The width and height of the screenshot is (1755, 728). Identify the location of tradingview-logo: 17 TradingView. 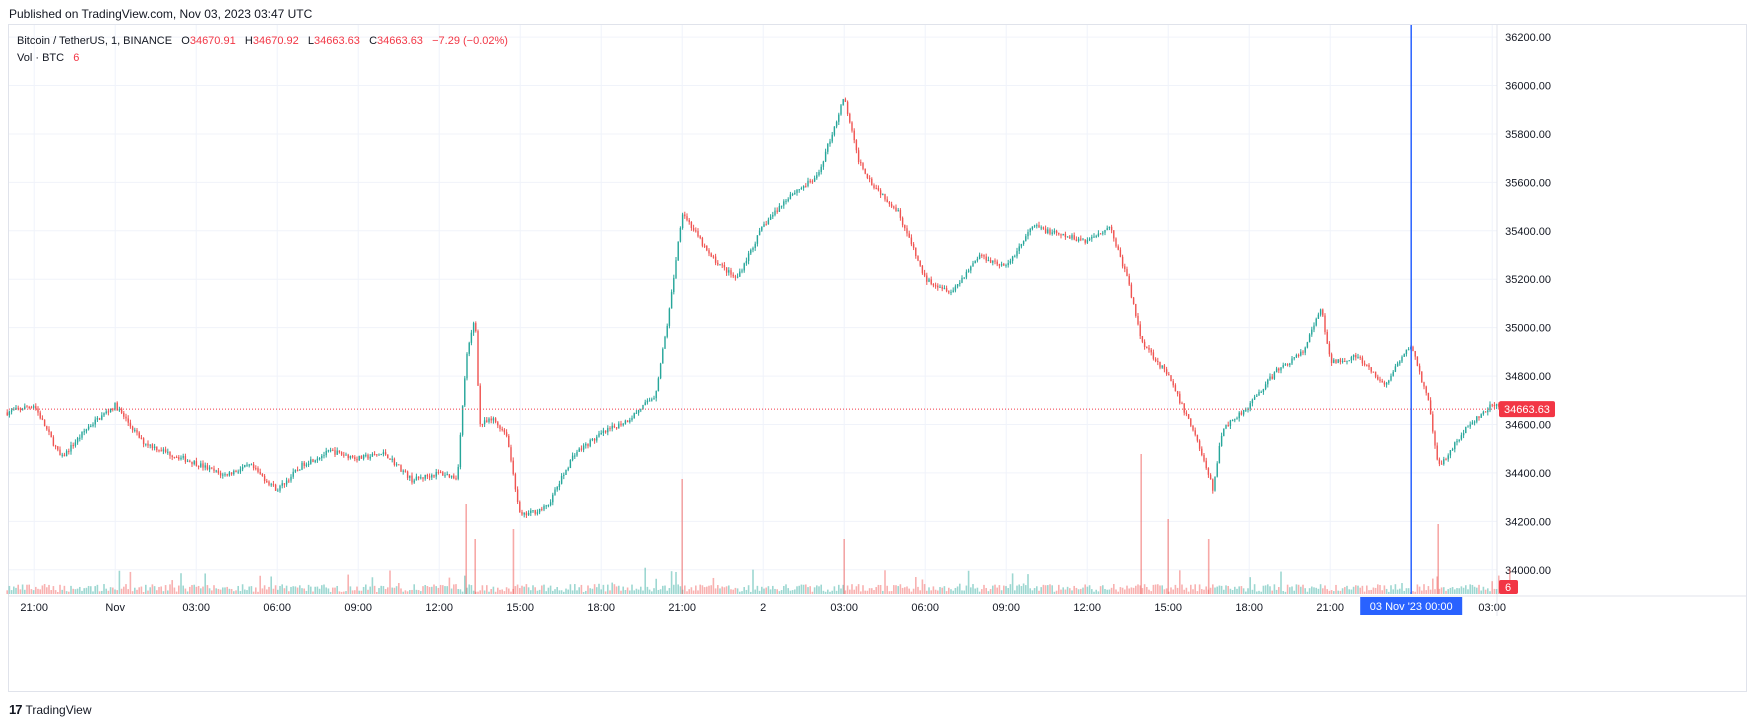
(50, 709).